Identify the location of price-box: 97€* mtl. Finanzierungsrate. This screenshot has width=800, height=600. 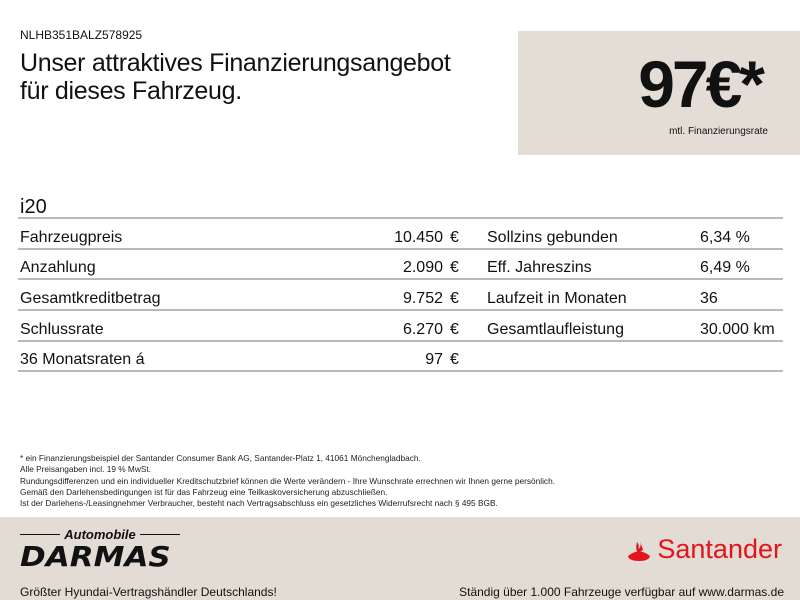
(659, 93).